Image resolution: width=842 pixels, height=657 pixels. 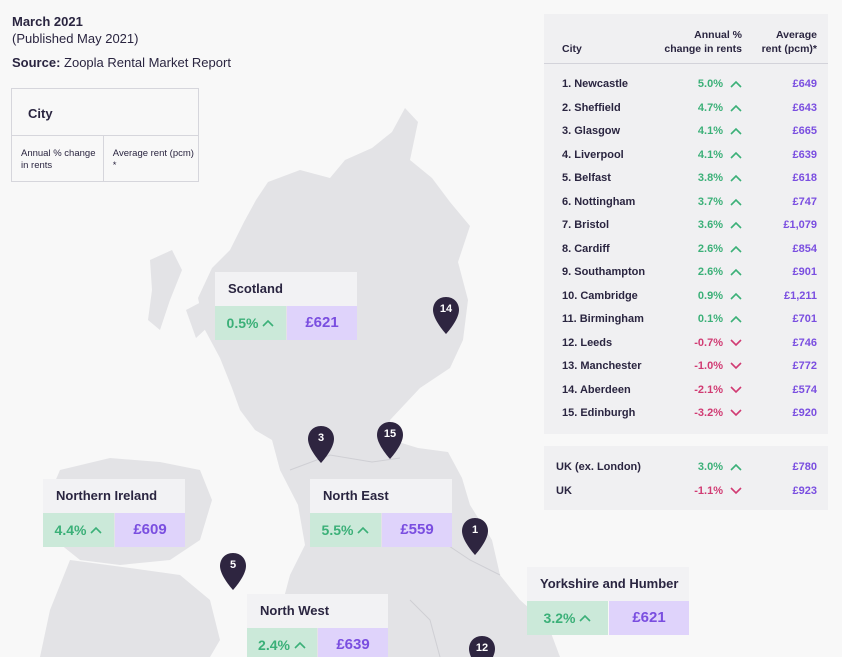 What do you see at coordinates (564, 491) in the screenshot?
I see `row-city: UK` at bounding box center [564, 491].